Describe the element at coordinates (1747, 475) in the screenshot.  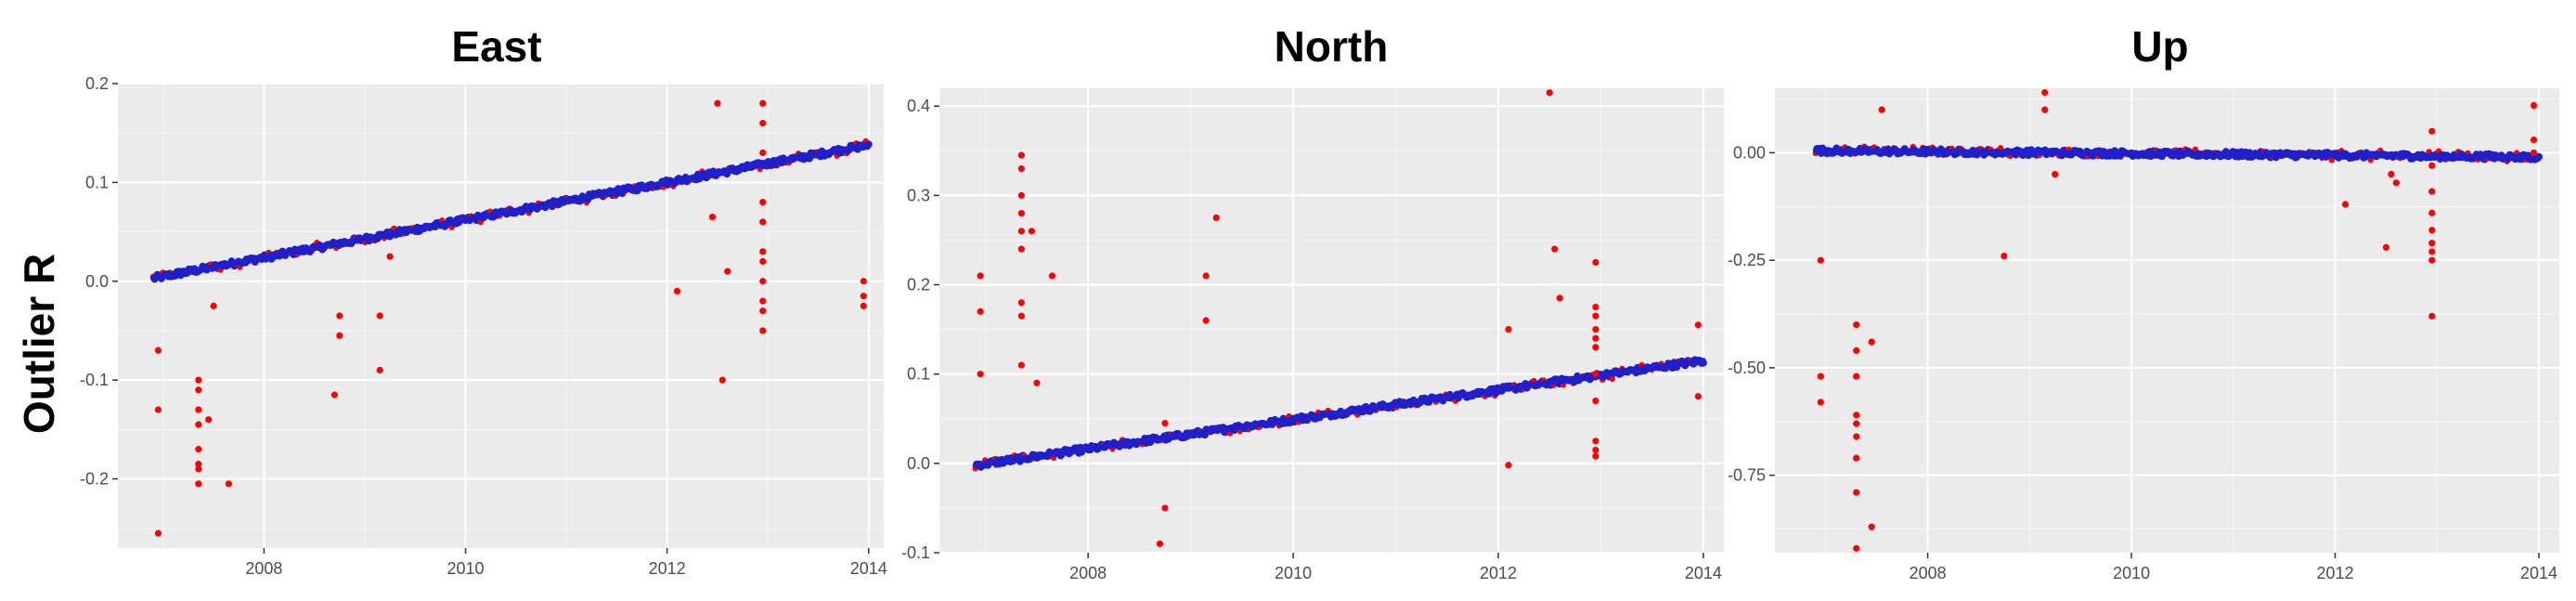
I see `y-tick-label: -0.75` at that location.